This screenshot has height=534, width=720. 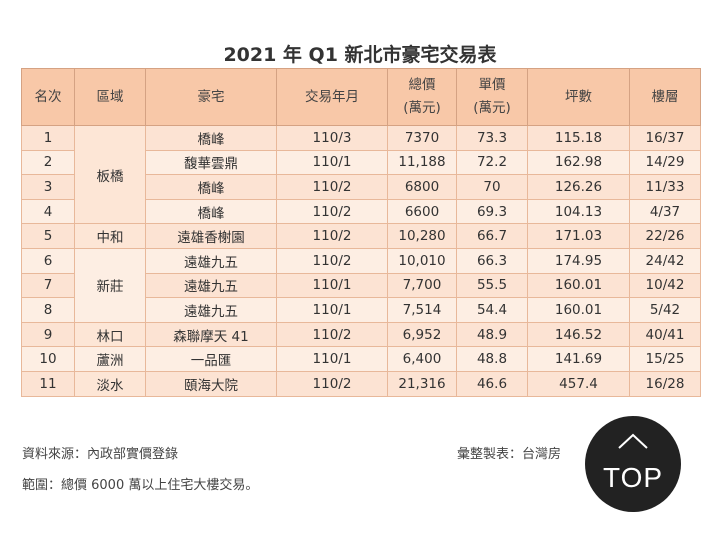 I want to click on back-to-top-button: TOP, so click(x=633, y=464).